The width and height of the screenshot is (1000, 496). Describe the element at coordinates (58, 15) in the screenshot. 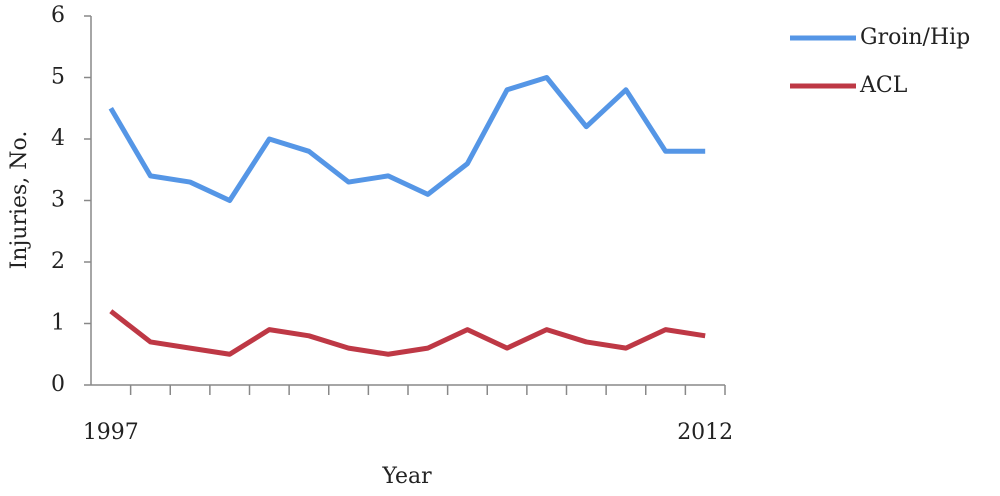

I see `y-tick-label: 6` at that location.